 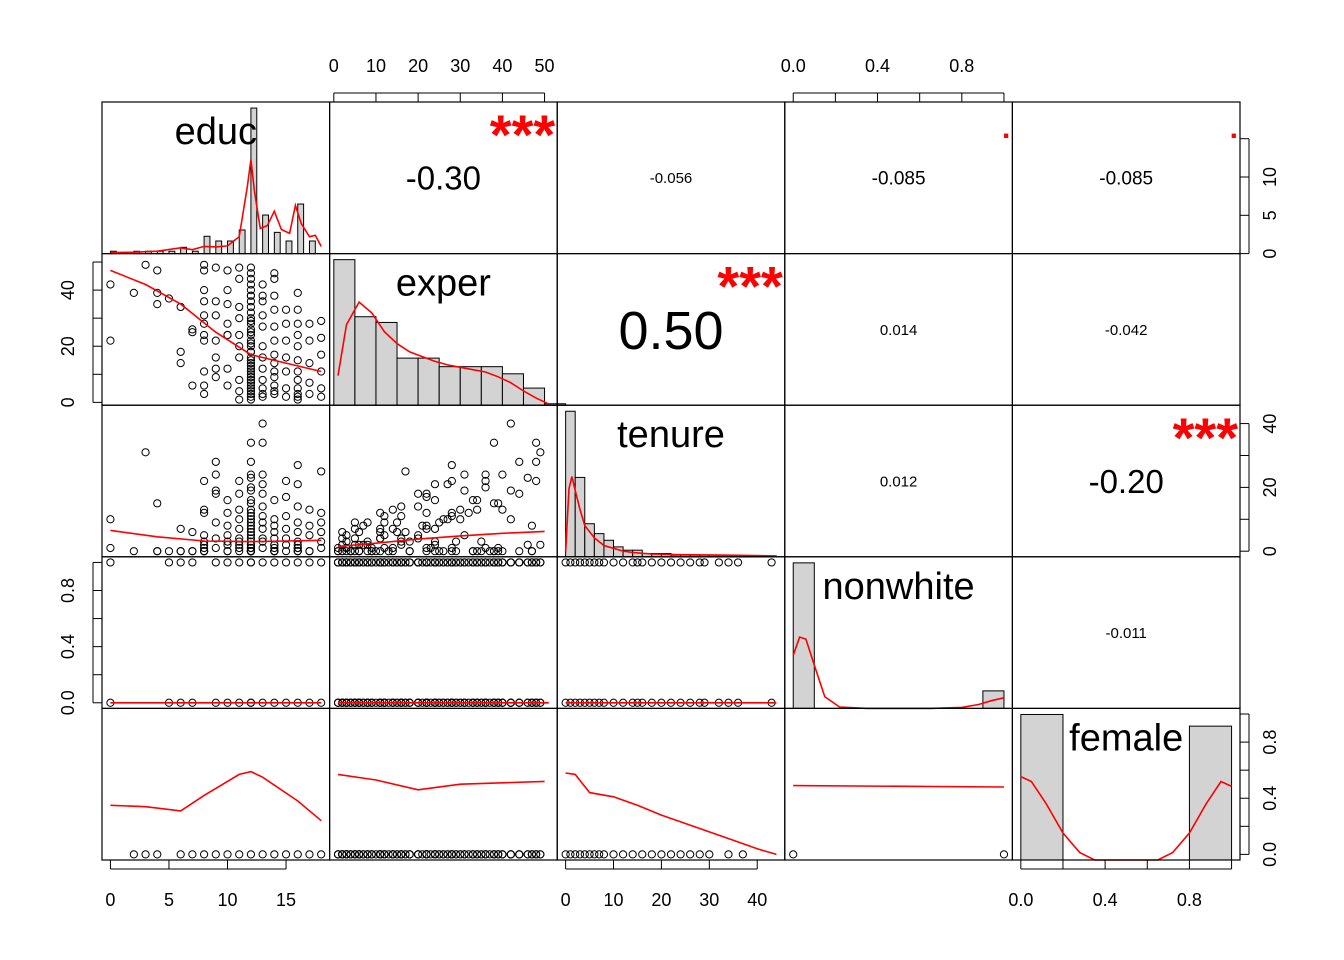 I want to click on correlation-value: 0.014, so click(x=899, y=330).